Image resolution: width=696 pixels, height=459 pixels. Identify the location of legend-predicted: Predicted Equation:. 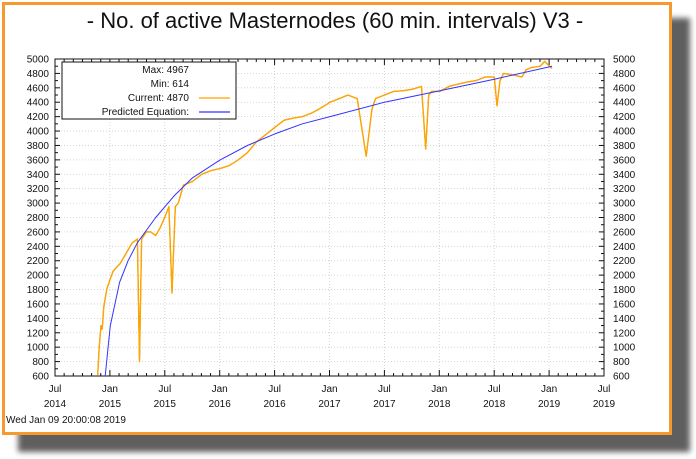
(145, 112).